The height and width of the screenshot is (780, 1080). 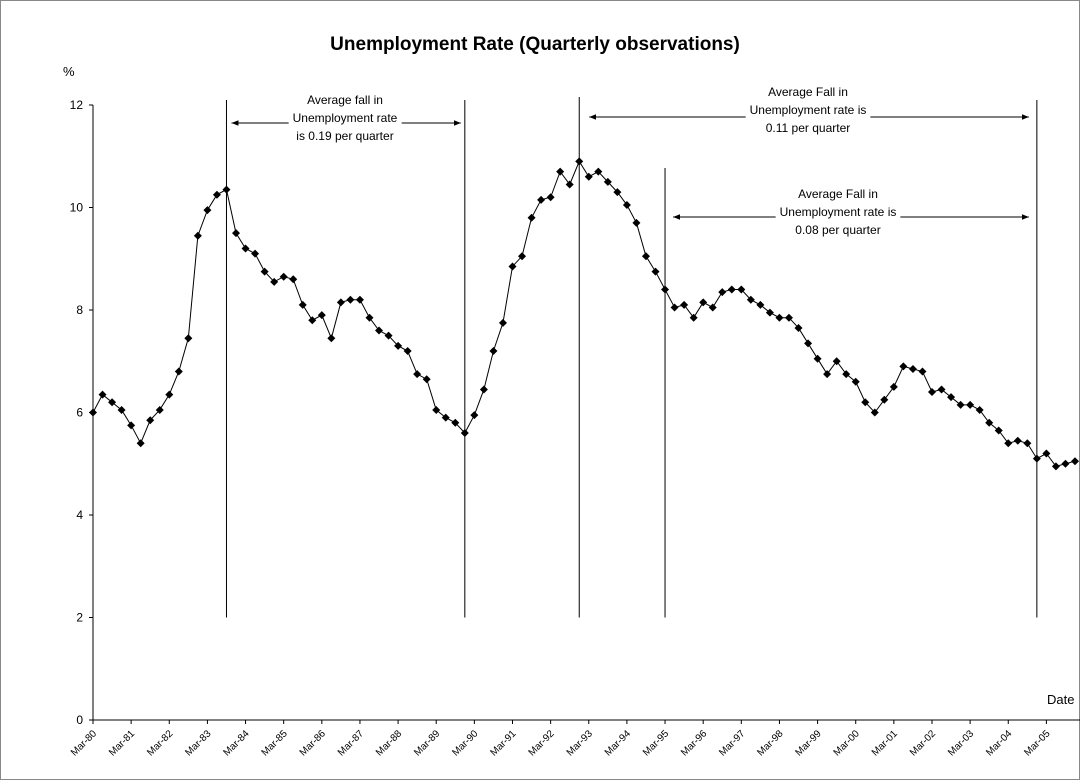 What do you see at coordinates (389, 743) in the screenshot?
I see `x-tick-label: Mar-88` at bounding box center [389, 743].